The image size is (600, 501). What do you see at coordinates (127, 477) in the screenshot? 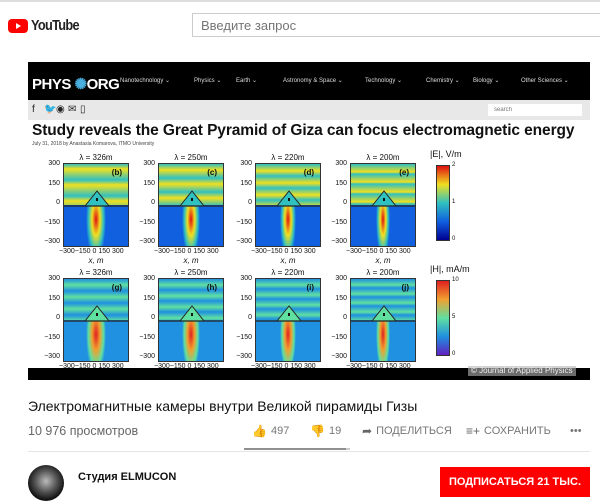
I see `channel-name: Студия ELMUCON` at bounding box center [127, 477].